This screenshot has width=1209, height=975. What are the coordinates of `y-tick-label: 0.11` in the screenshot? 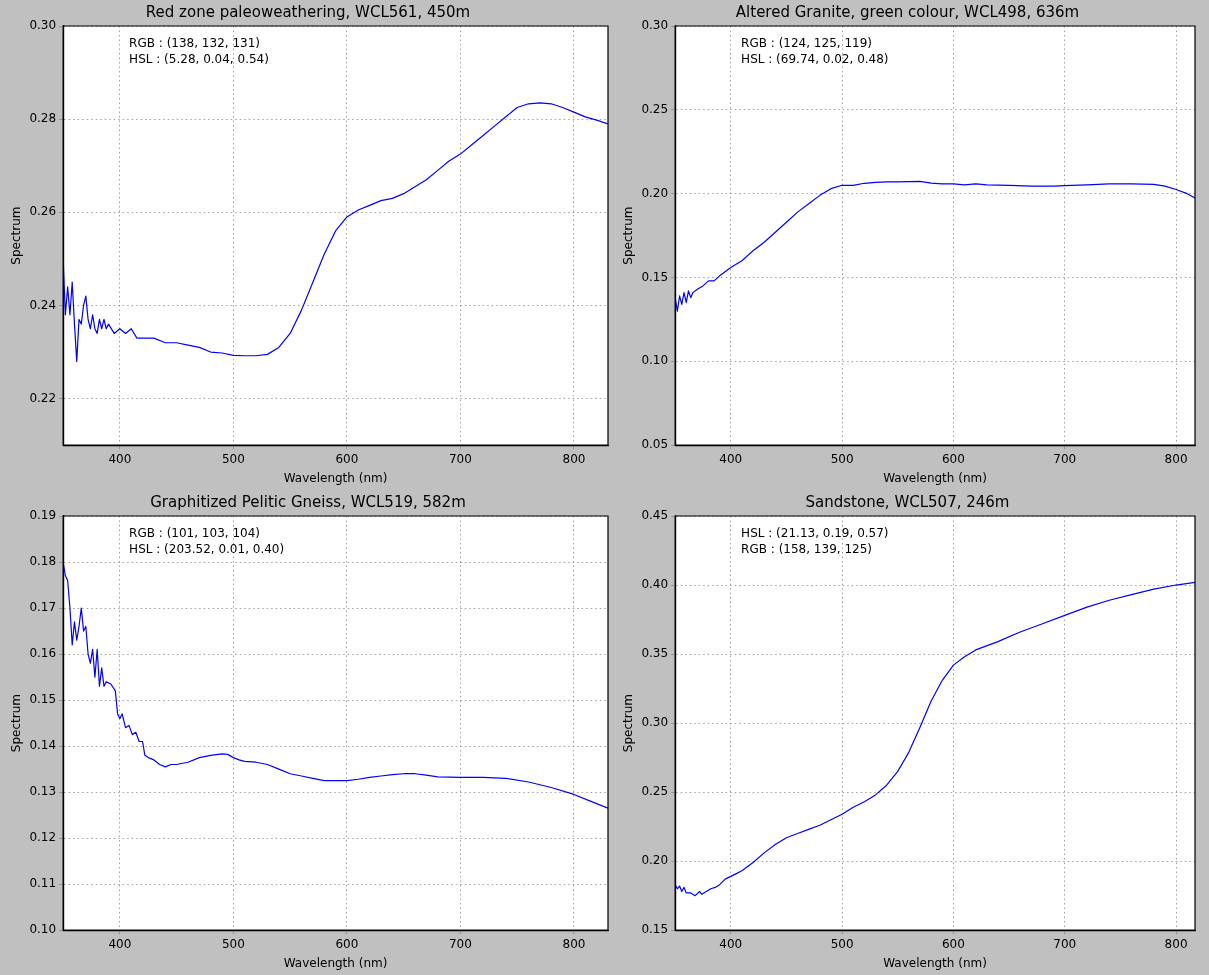 It's located at (43, 883).